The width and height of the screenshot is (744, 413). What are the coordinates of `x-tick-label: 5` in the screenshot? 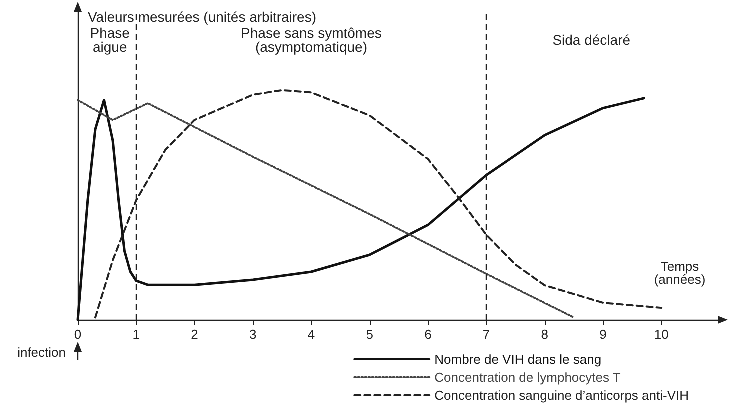 It's located at (370, 334).